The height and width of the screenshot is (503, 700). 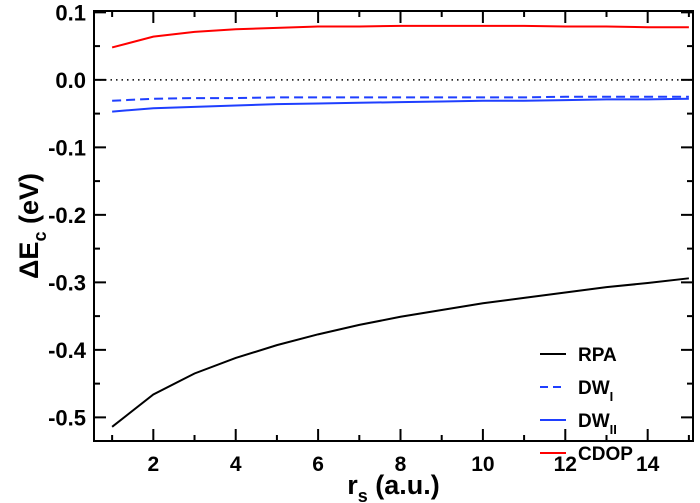 I want to click on x-tick-label: 12, so click(x=565, y=464).